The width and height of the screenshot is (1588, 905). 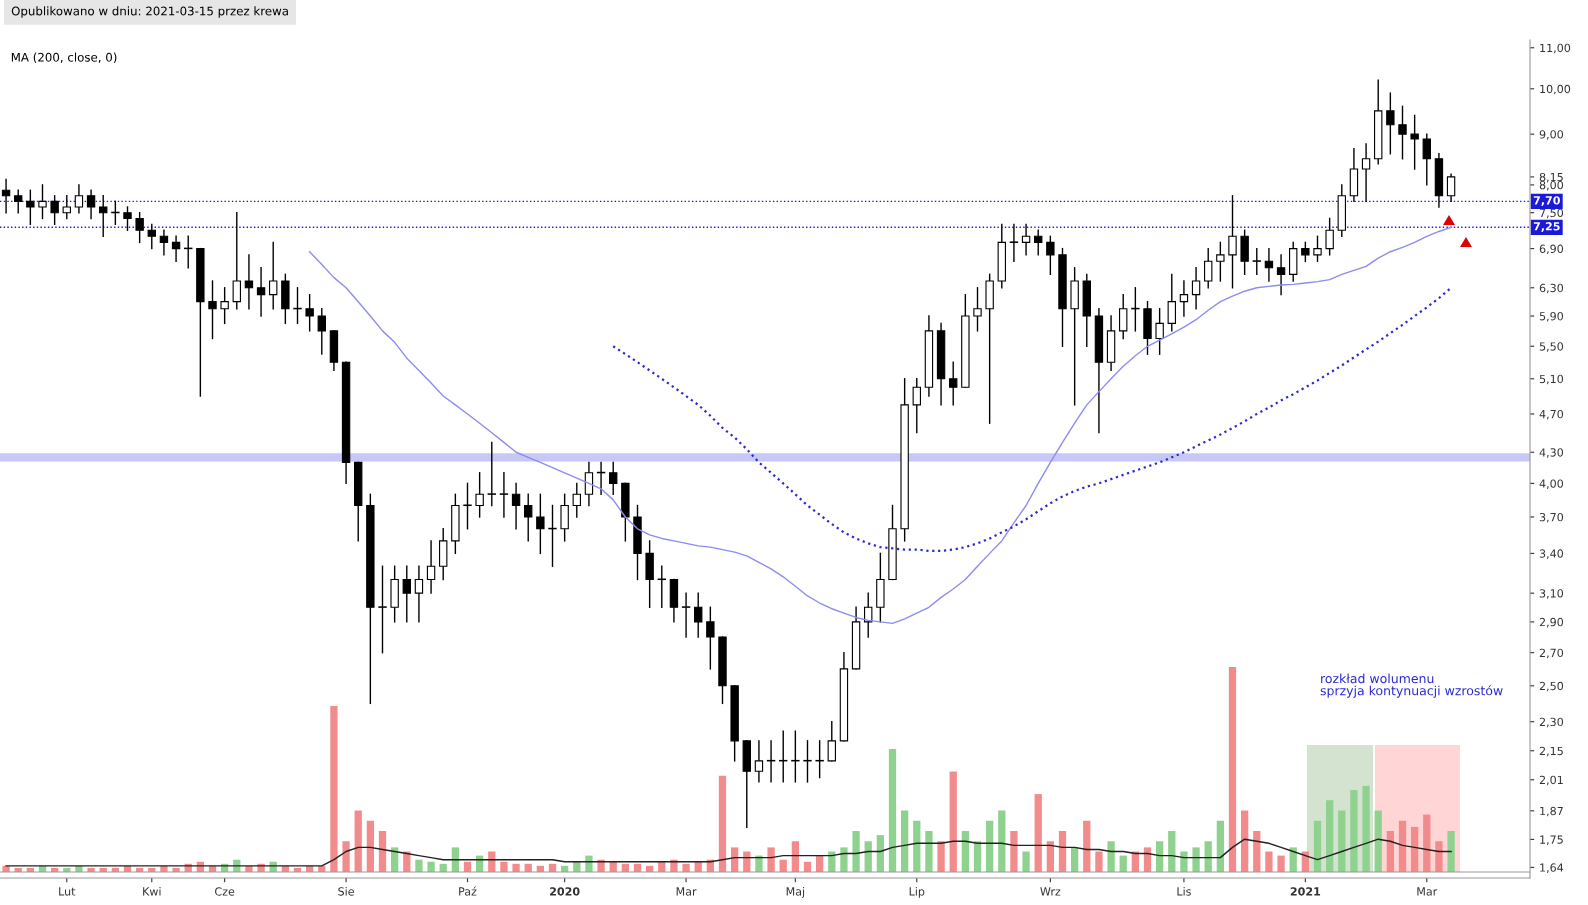 I want to click on y-tick-label: 1,87, so click(x=1551, y=811).